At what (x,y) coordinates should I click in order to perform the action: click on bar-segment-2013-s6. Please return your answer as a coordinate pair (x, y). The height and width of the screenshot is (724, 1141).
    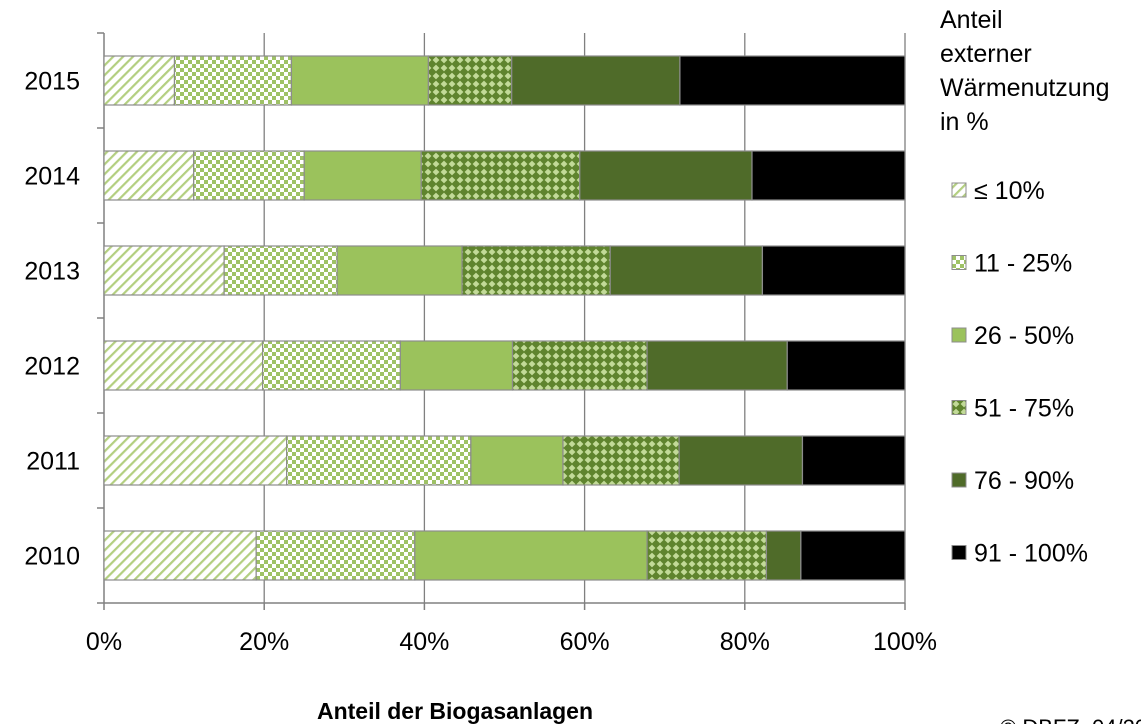
    Looking at the image, I should click on (833, 270).